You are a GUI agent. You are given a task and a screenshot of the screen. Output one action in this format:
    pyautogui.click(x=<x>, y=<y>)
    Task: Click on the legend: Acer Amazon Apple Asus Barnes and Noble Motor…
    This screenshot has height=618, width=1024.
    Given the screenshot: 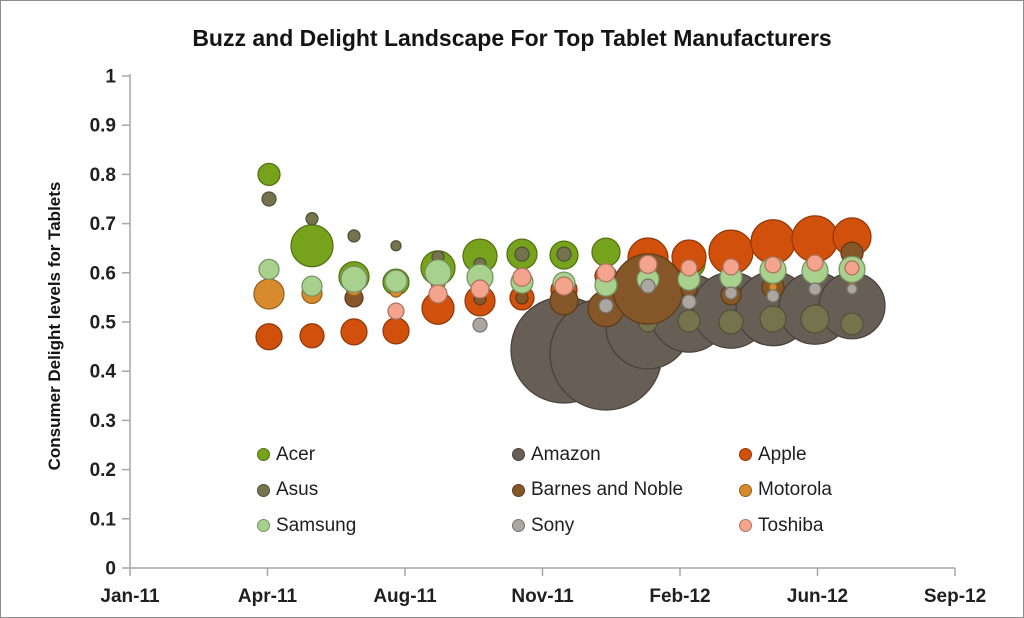 What is the action you would take?
    pyautogui.click(x=607, y=497)
    